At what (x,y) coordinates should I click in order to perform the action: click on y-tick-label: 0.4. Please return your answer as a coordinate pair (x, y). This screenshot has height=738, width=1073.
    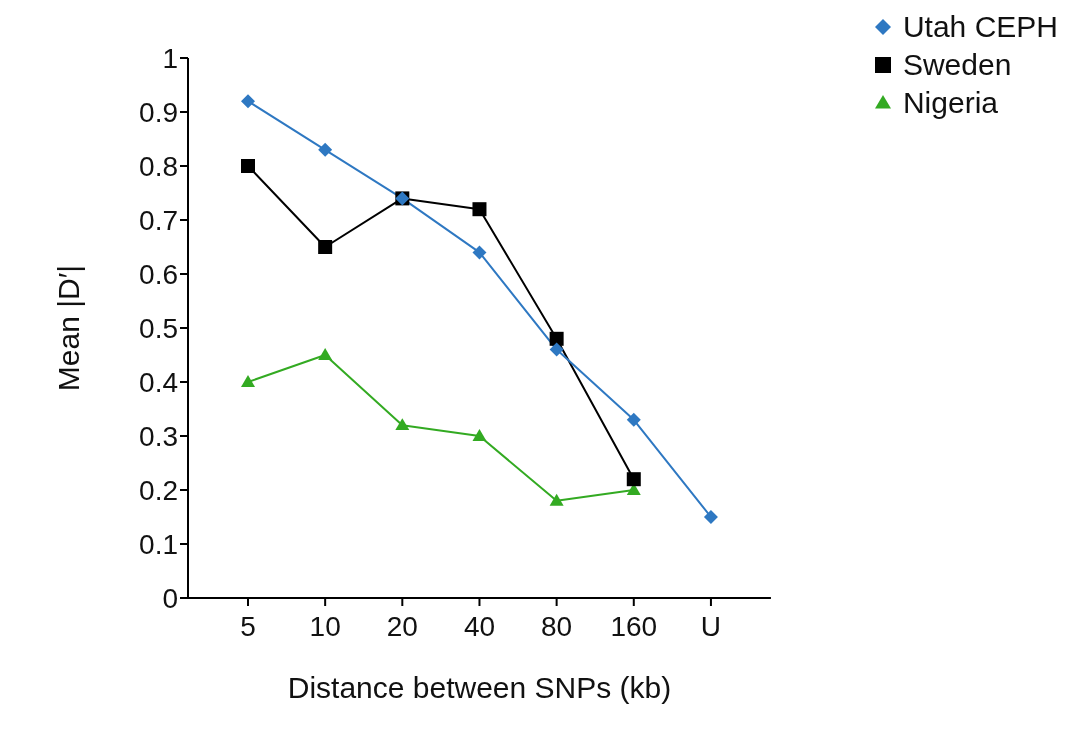
    Looking at the image, I should click on (158, 382).